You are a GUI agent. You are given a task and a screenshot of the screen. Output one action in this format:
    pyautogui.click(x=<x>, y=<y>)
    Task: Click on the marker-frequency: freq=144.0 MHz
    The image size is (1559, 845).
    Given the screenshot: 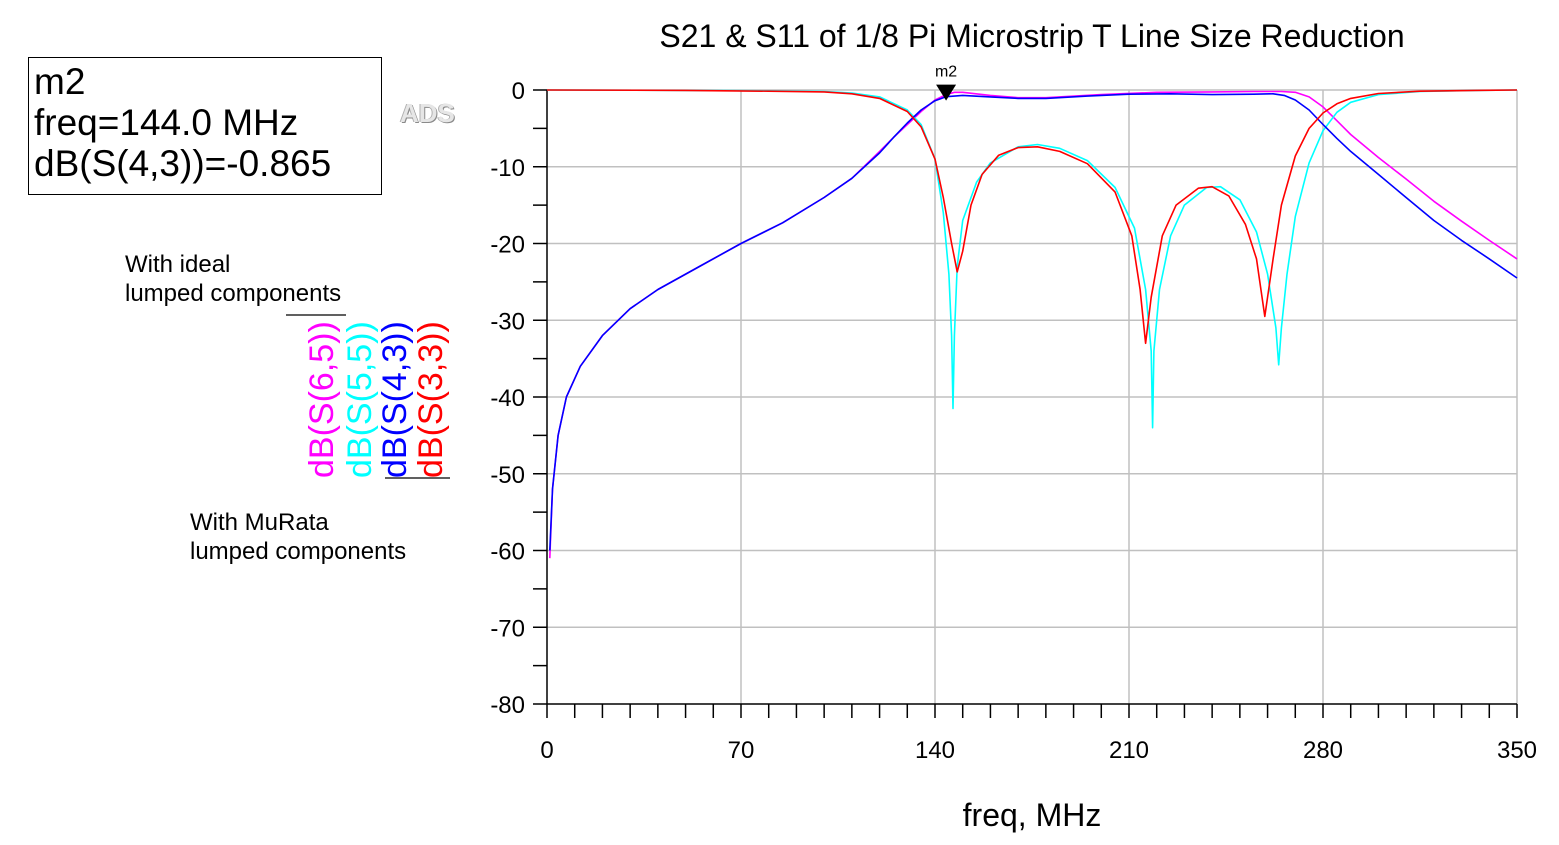 What is the action you would take?
    pyautogui.click(x=166, y=122)
    